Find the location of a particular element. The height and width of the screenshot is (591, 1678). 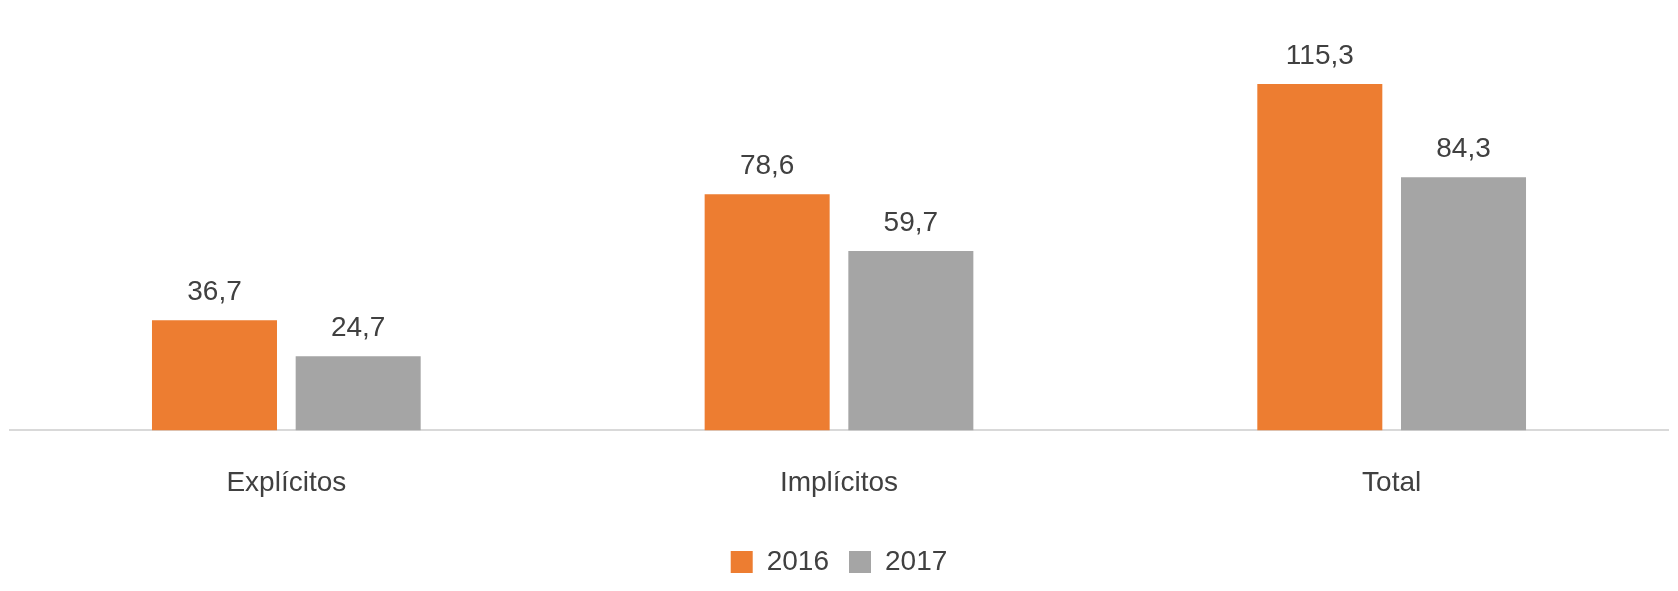

data-label: 24,7 is located at coordinates (358, 326).